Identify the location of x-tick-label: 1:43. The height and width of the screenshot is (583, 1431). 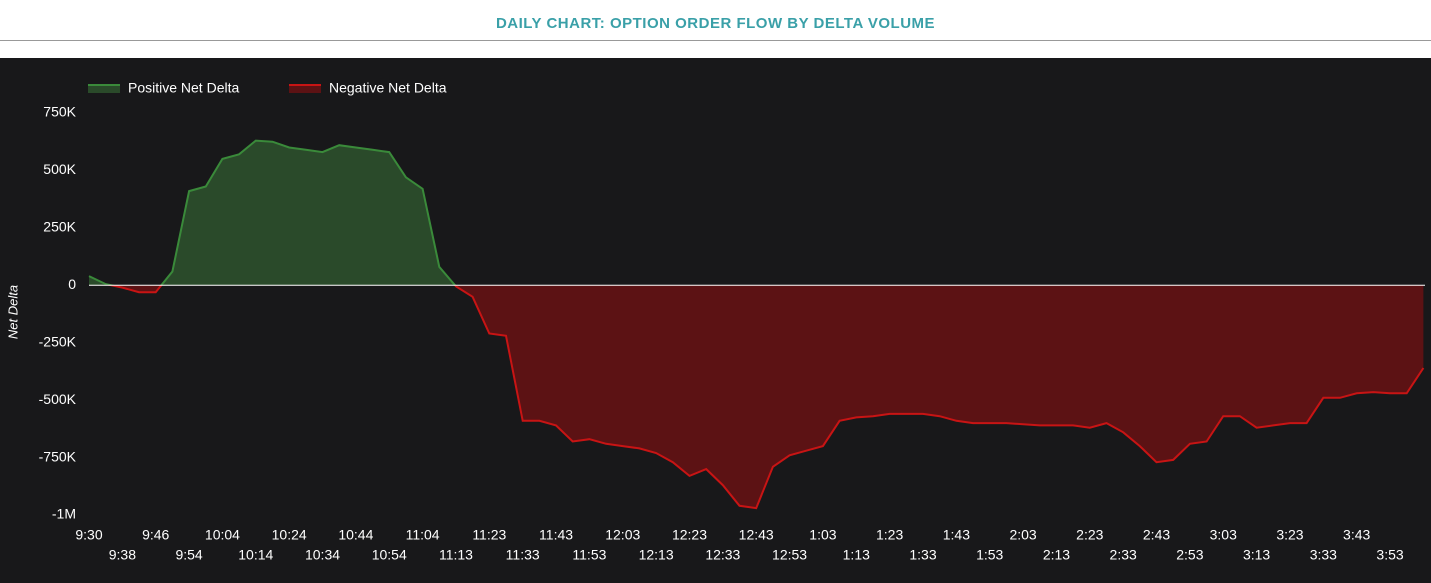
(956, 535).